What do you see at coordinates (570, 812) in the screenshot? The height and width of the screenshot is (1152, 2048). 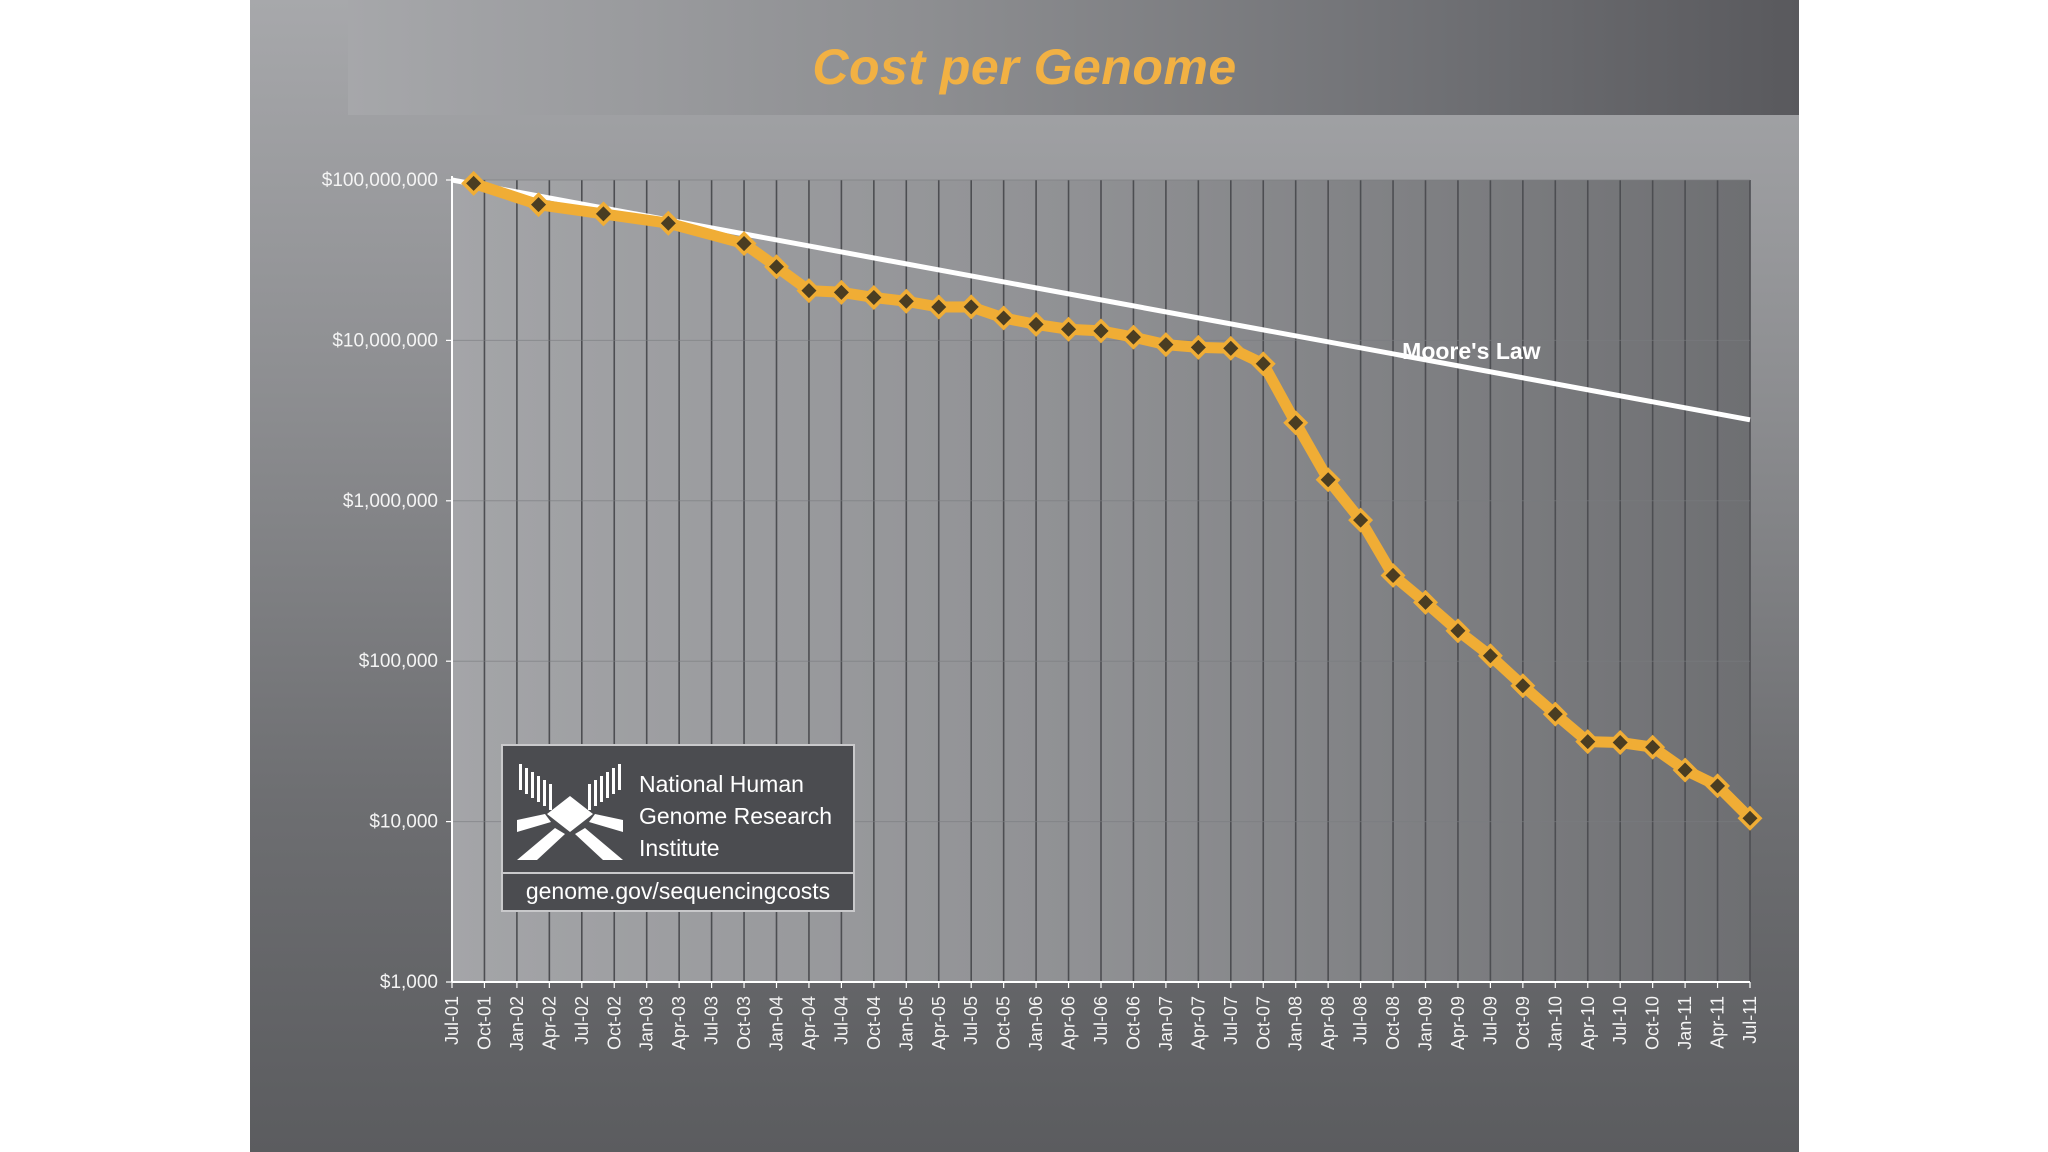 I see `nhgri-logo-icon` at bounding box center [570, 812].